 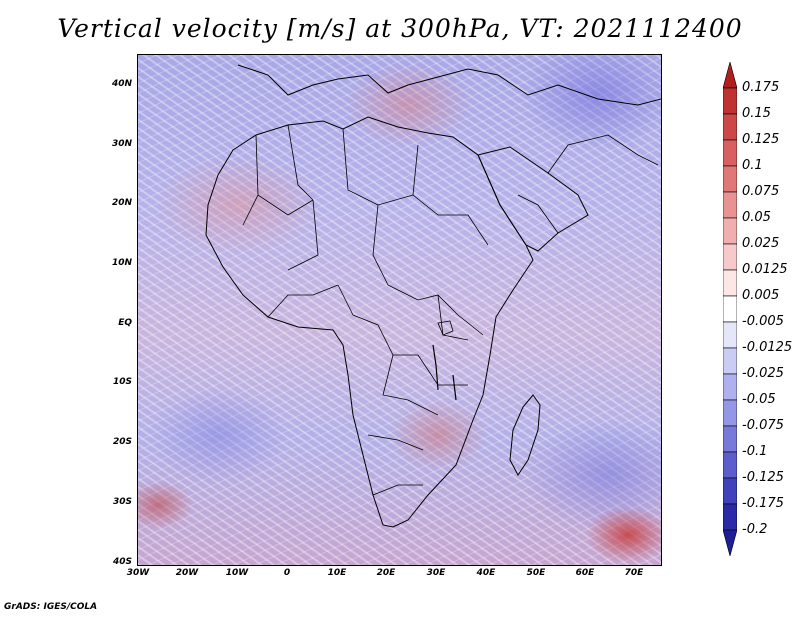 What do you see at coordinates (454, 387) in the screenshot?
I see `lake-malawi` at bounding box center [454, 387].